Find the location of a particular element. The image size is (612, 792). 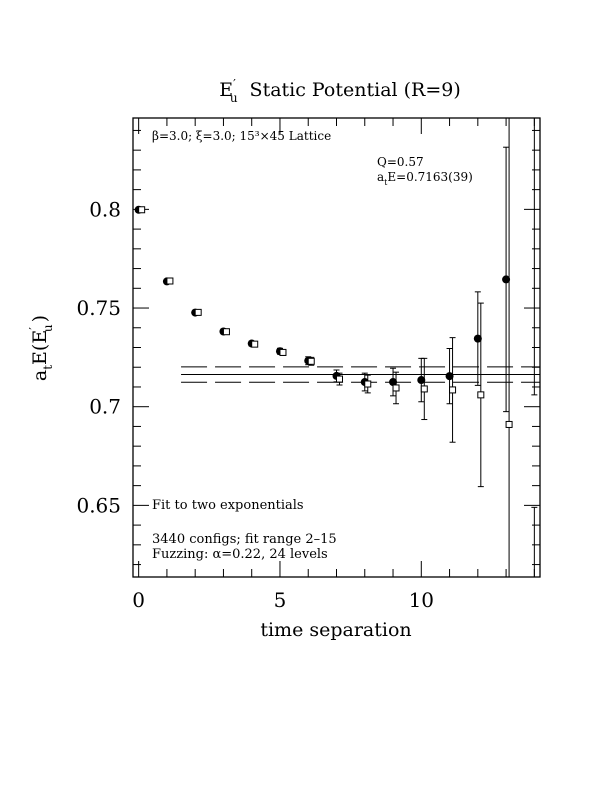

ylabel-close: ) is located at coordinates (40, 318).